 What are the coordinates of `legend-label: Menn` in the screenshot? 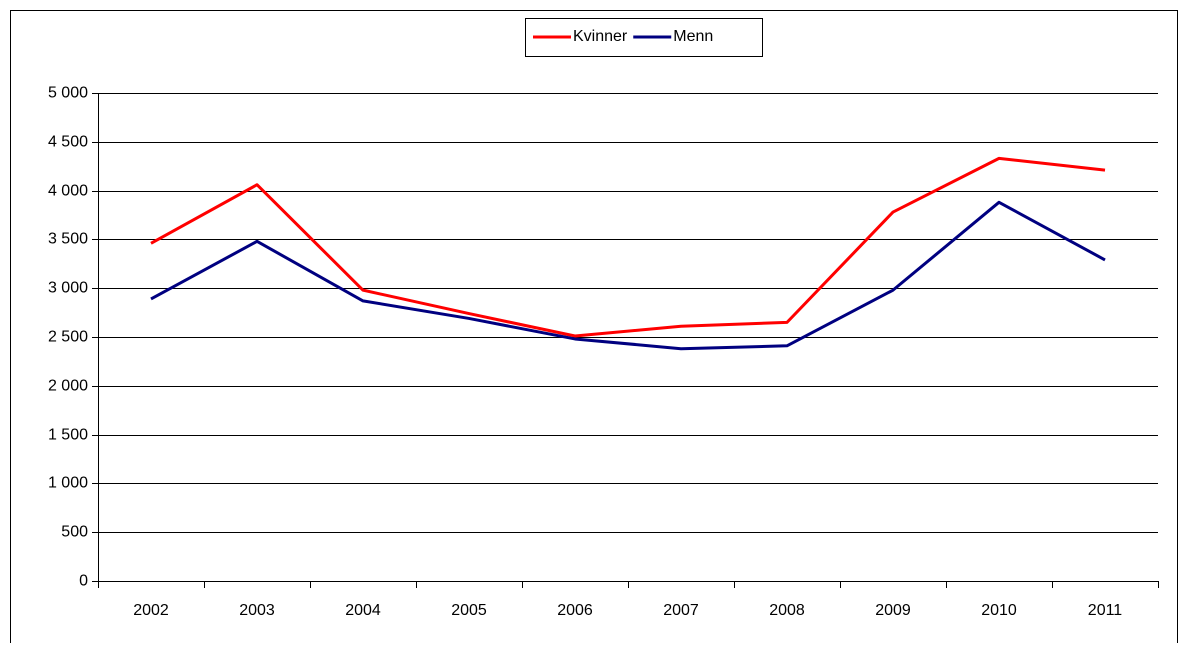 It's located at (693, 36).